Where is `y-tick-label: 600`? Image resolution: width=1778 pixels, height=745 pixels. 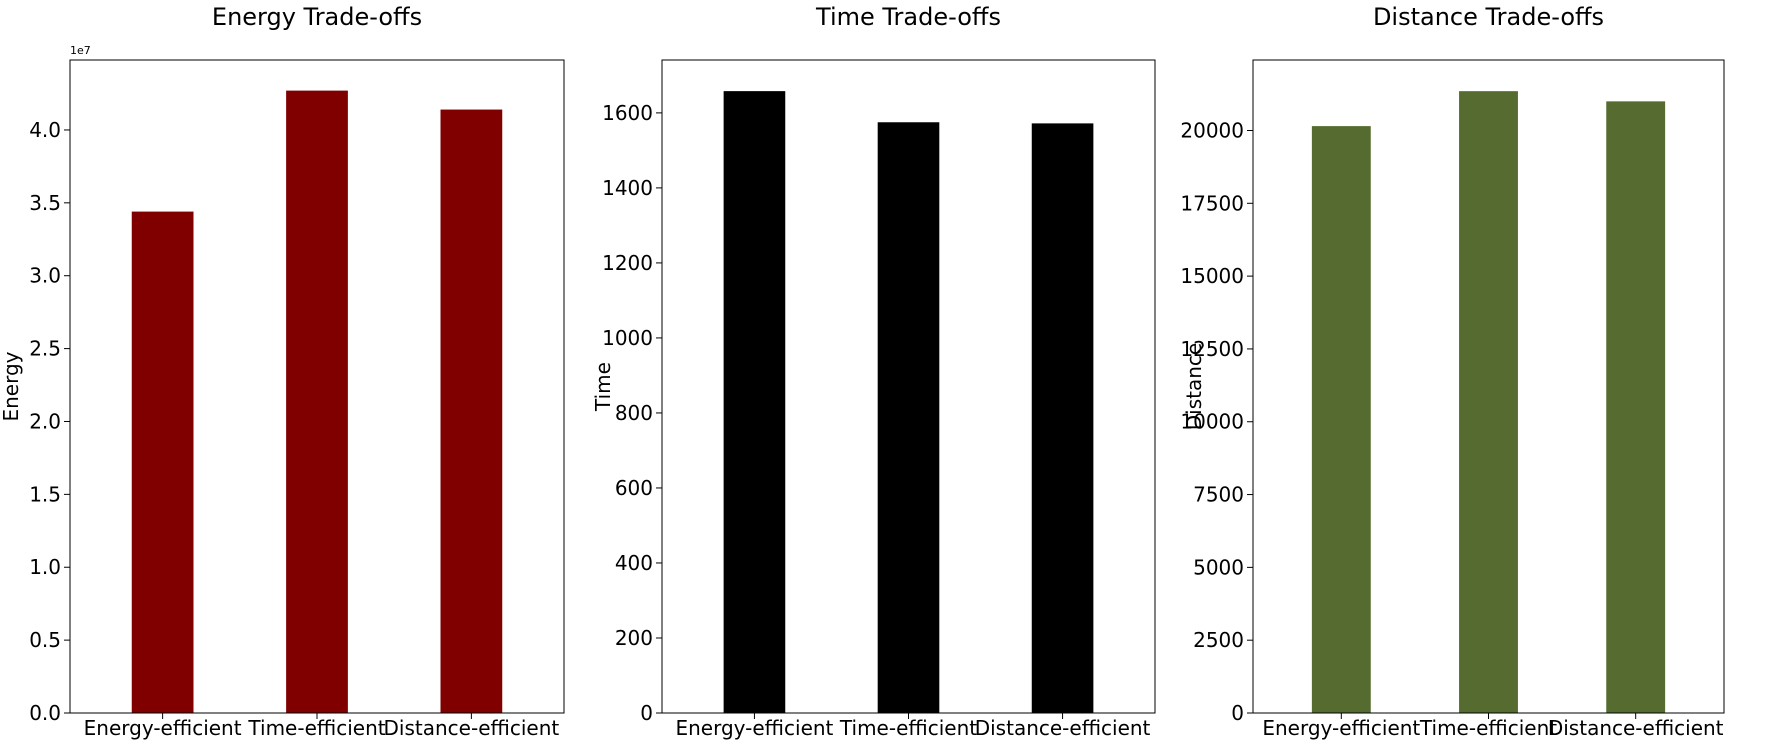 y-tick-label: 600 is located at coordinates (634, 488).